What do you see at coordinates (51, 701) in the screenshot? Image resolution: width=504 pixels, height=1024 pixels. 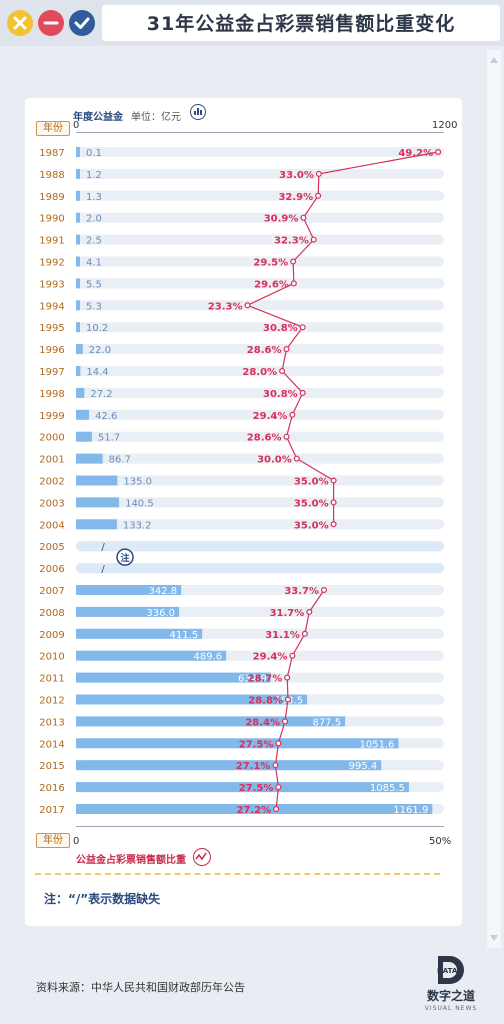 I see `year-label: 2012` at bounding box center [51, 701].